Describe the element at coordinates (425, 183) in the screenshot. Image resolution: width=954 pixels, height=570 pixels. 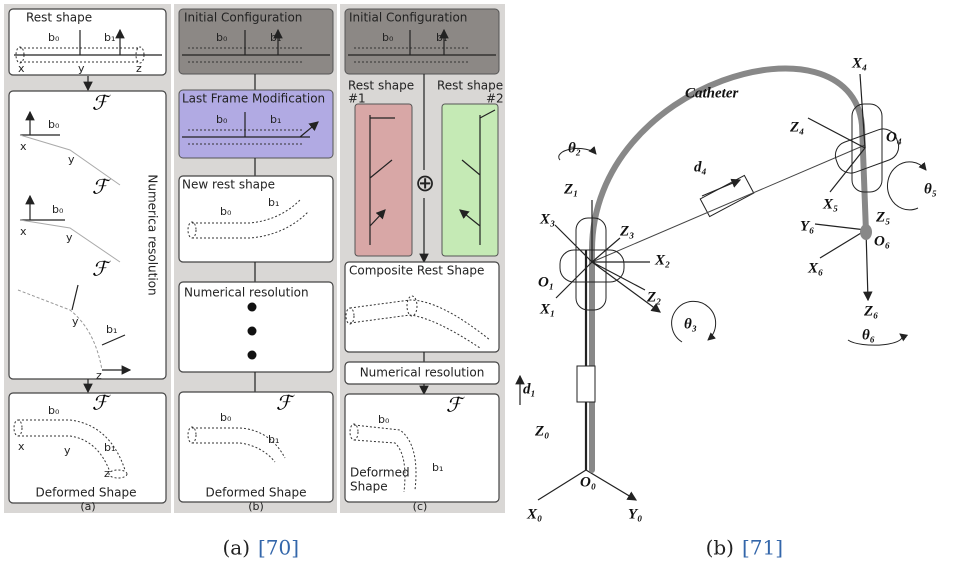
I see `combine-symbol: ⊕` at that location.